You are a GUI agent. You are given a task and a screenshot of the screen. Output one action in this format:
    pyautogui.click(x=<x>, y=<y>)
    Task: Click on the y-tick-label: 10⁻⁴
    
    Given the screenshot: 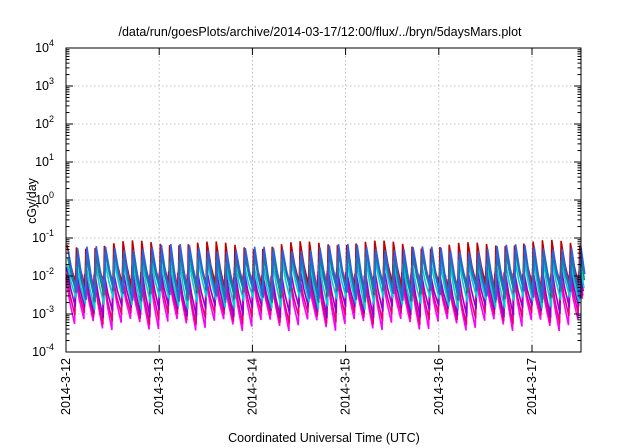 What is the action you would take?
    pyautogui.click(x=43, y=350)
    